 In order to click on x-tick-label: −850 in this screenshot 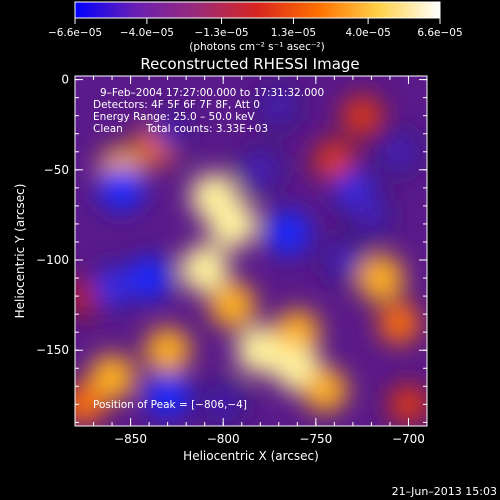, I will do `click(130, 439)`.